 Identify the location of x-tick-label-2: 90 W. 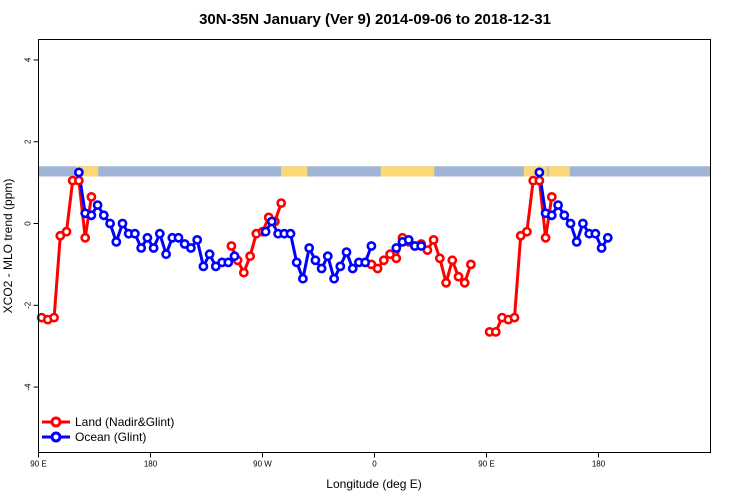
(262, 464).